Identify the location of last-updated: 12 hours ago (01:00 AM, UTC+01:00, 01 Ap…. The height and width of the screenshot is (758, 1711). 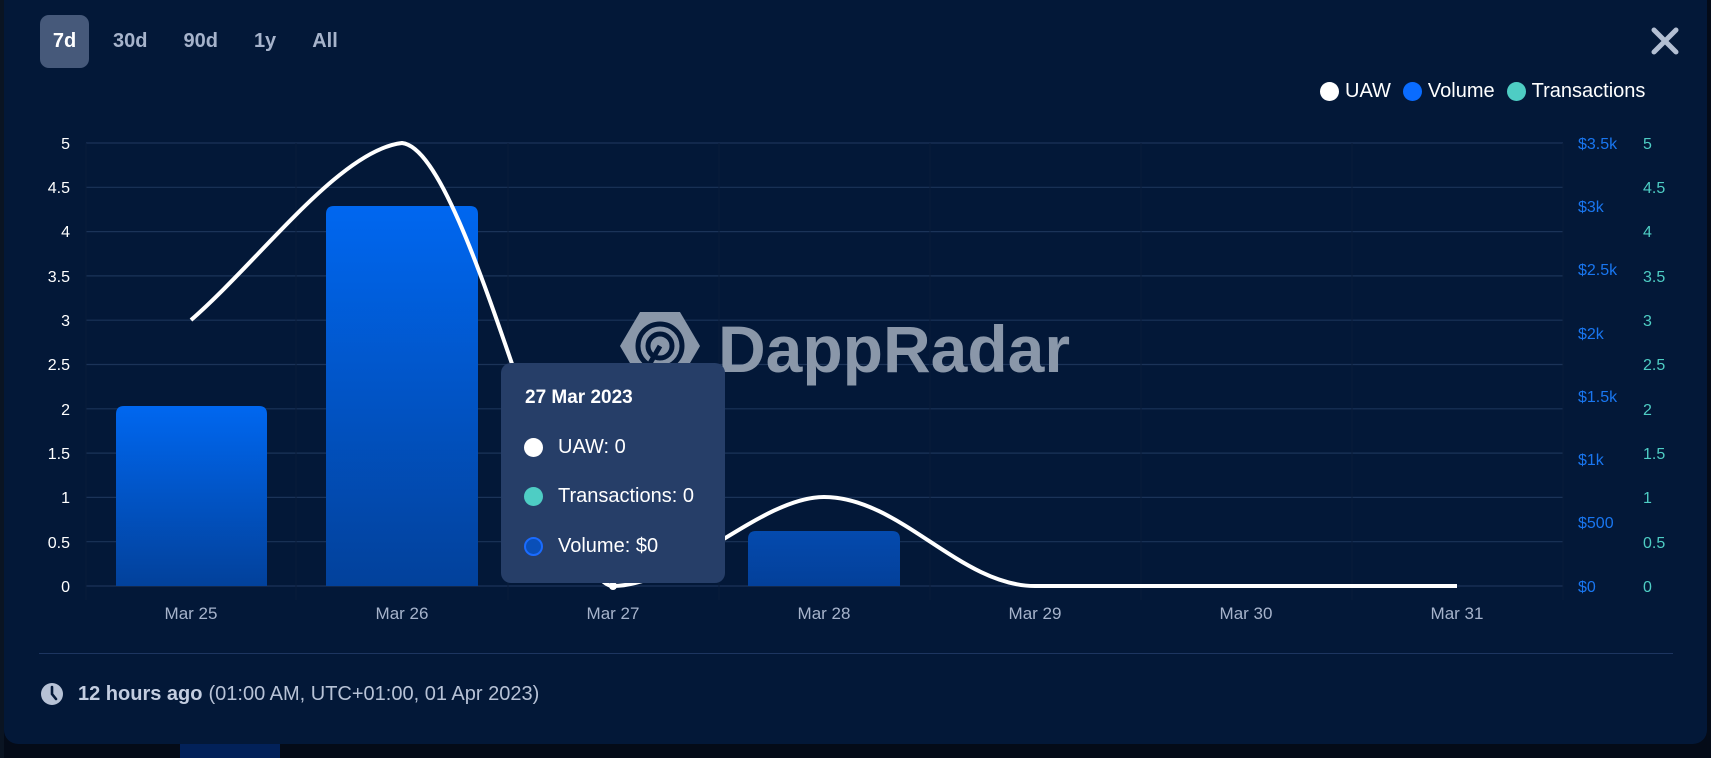
(289, 694).